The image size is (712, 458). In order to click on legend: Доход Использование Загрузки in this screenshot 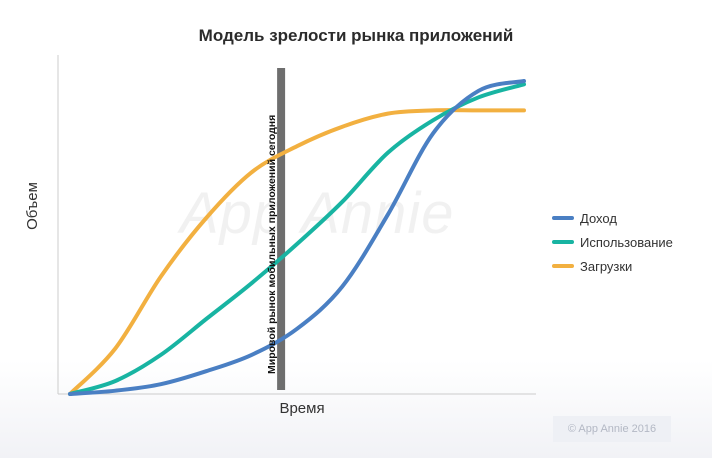, I will do `click(612, 242)`.